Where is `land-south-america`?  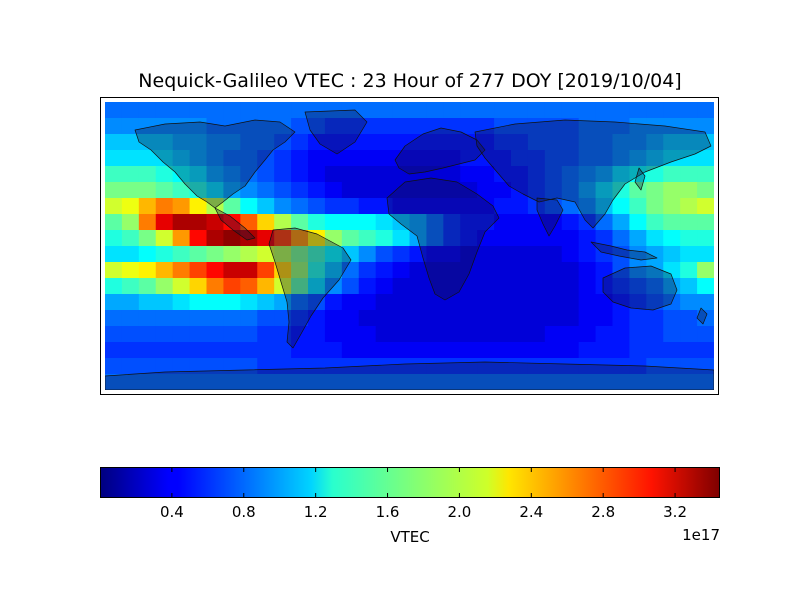 land-south-america is located at coordinates (310, 288).